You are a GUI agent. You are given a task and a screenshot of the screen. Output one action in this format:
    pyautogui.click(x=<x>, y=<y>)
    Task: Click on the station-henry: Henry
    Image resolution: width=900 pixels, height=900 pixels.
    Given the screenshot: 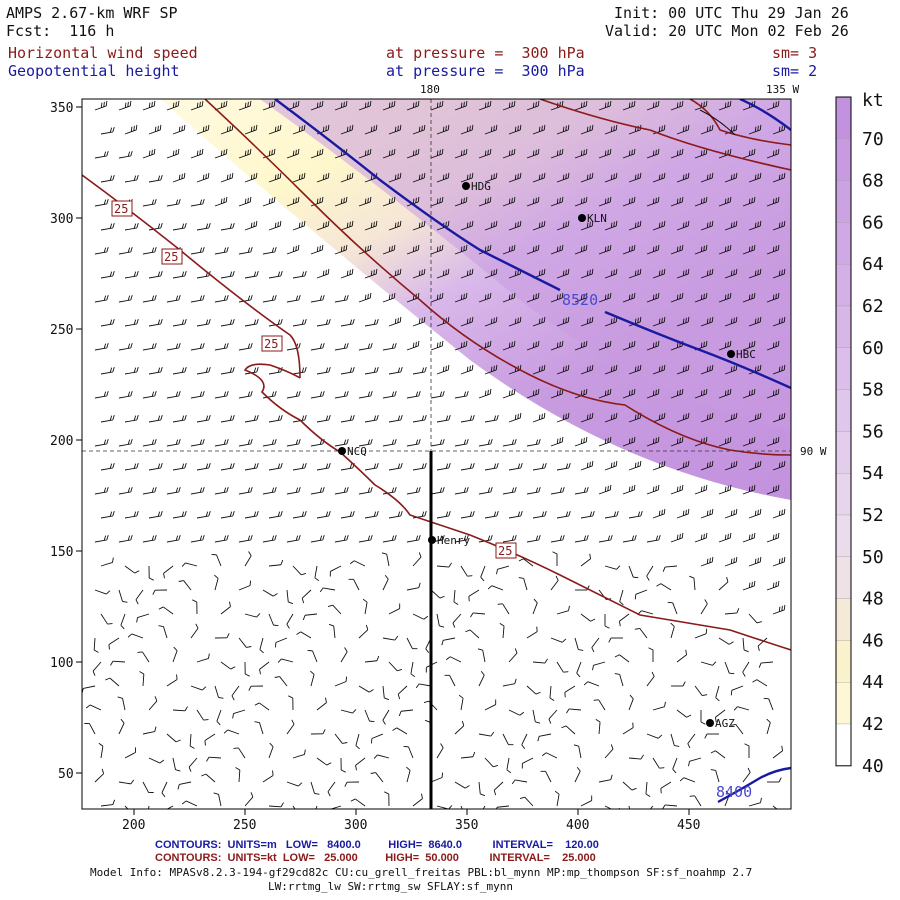 What is the action you would take?
    pyautogui.click(x=449, y=540)
    